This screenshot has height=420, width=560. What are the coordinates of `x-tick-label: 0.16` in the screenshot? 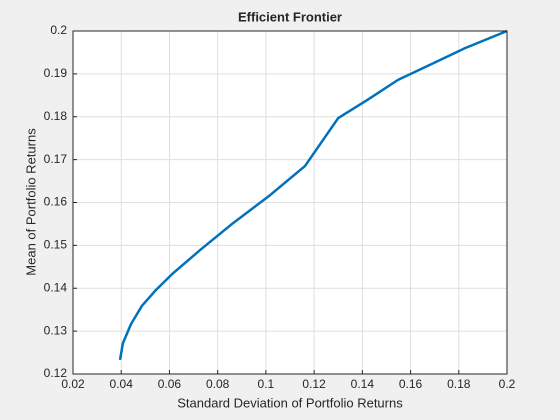 It's located at (411, 384).